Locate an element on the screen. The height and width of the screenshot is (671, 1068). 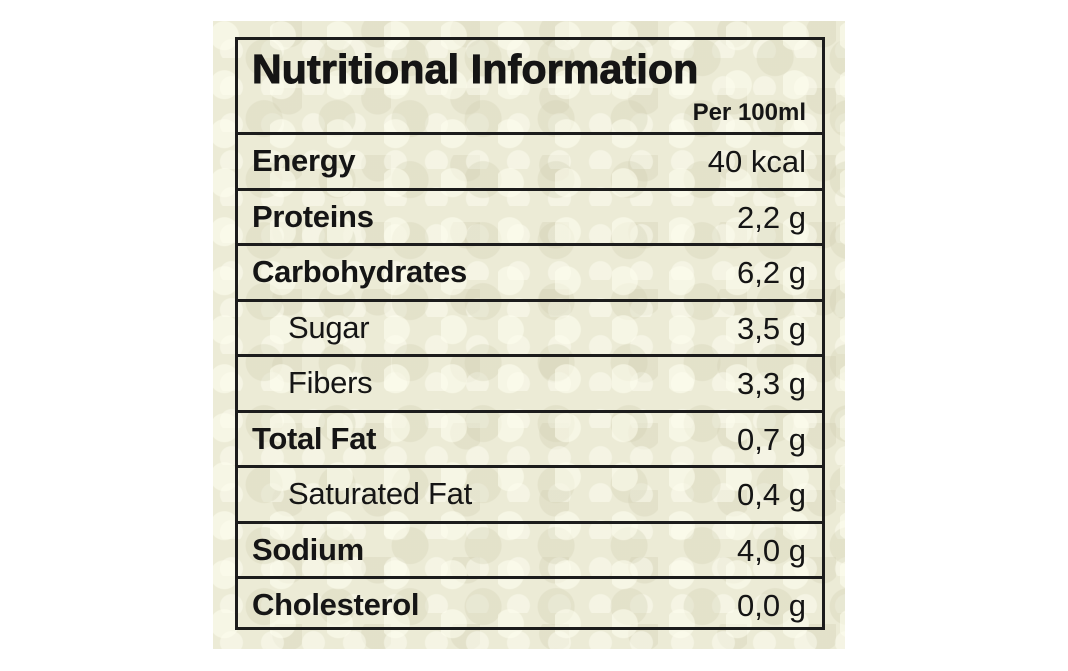
row-total-fat: Total Fat 0,7 g is located at coordinates (530, 440).